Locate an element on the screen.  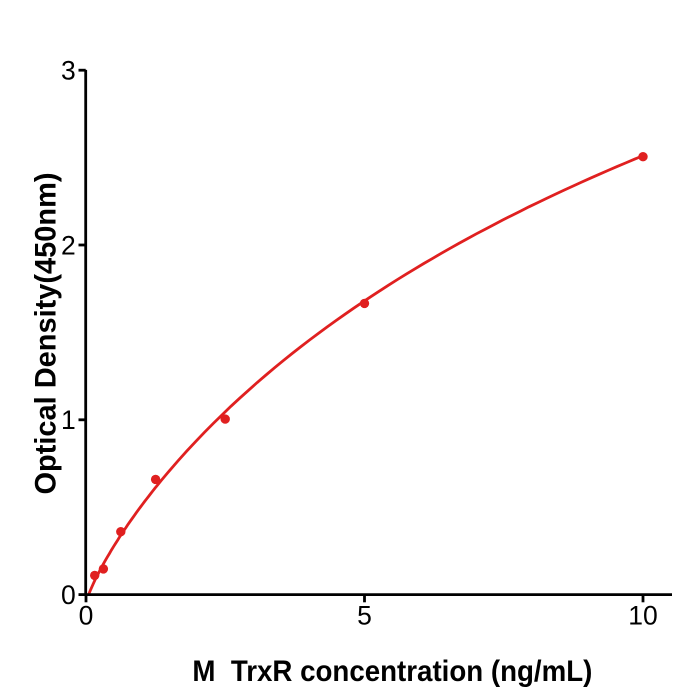
svg-text: 10 is located at coordinates (642, 616).